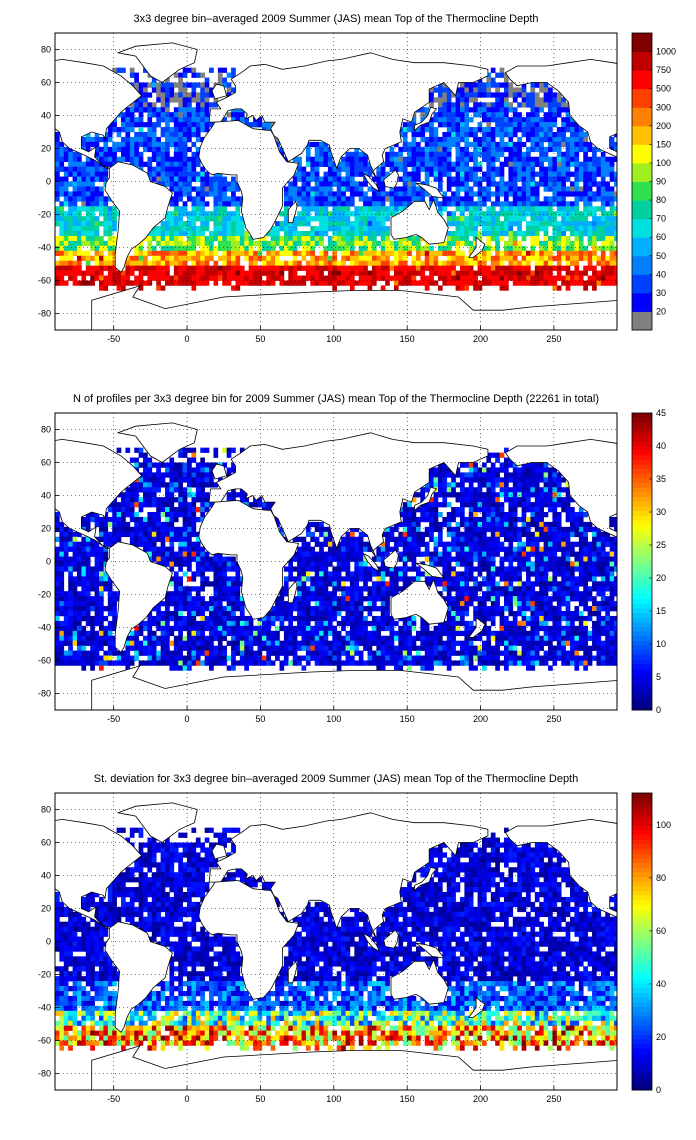 This screenshot has height=1140, width=696. What do you see at coordinates (642, 98) in the screenshot?
I see `colorbar-segment` at bounding box center [642, 98].